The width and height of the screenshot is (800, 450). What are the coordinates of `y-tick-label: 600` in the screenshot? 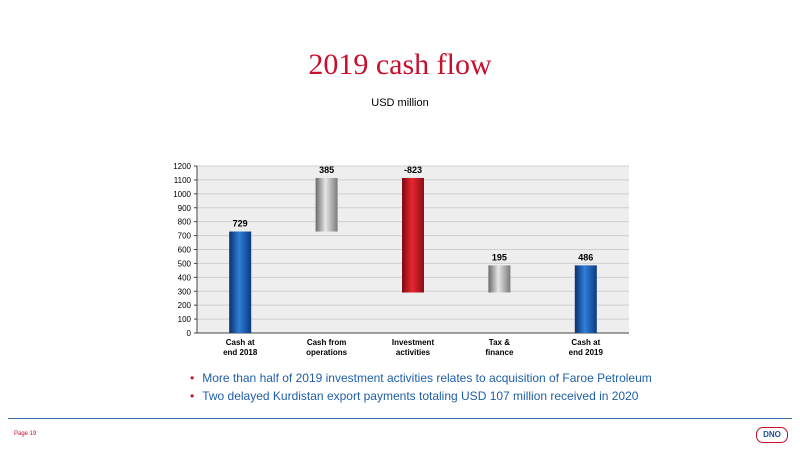 It's located at (185, 250).